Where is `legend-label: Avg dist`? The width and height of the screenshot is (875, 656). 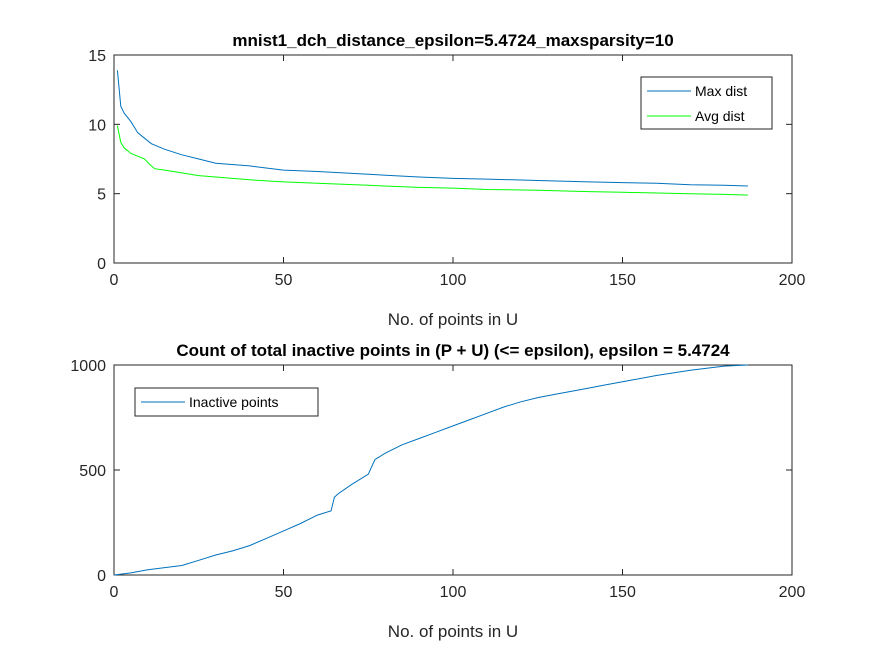 legend-label: Avg dist is located at coordinates (720, 116).